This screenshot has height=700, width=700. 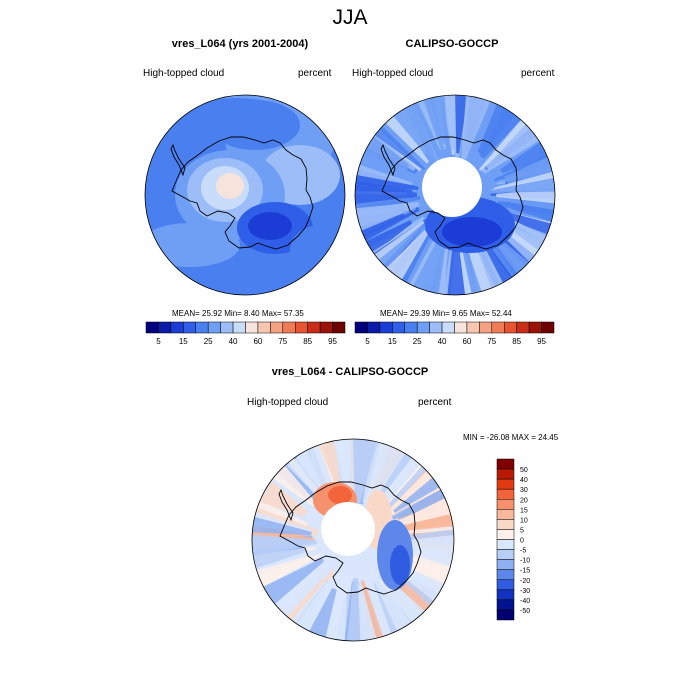 What do you see at coordinates (524, 500) in the screenshot?
I see `colorbar-tick-label: 20` at bounding box center [524, 500].